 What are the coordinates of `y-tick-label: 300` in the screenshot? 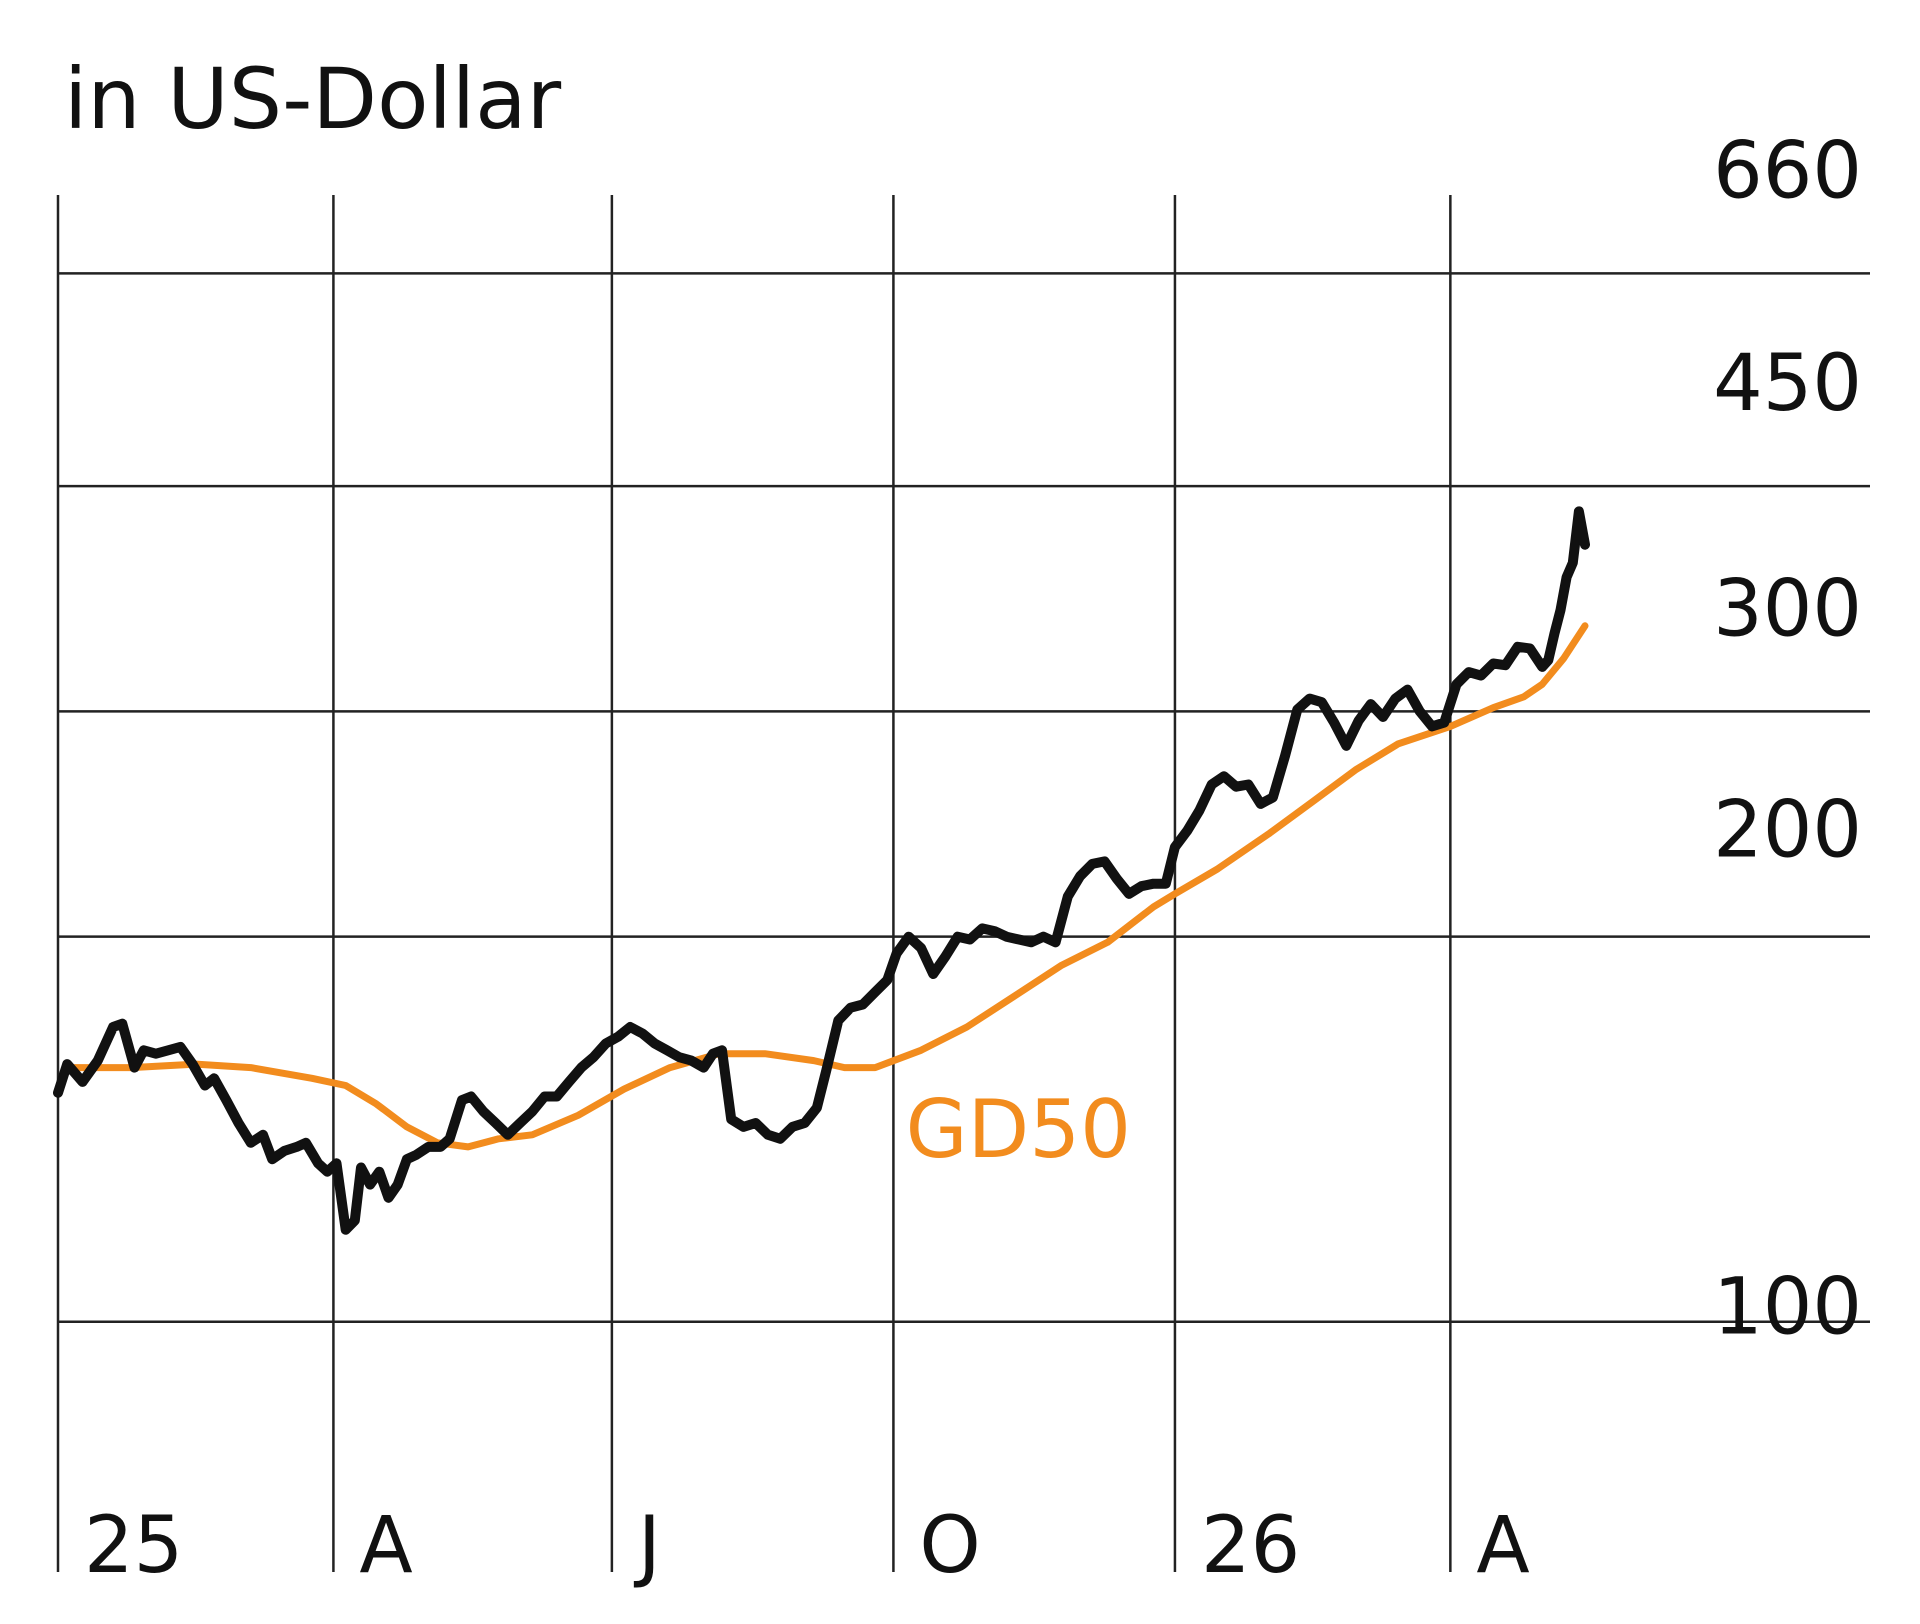 It's located at (1787, 609).